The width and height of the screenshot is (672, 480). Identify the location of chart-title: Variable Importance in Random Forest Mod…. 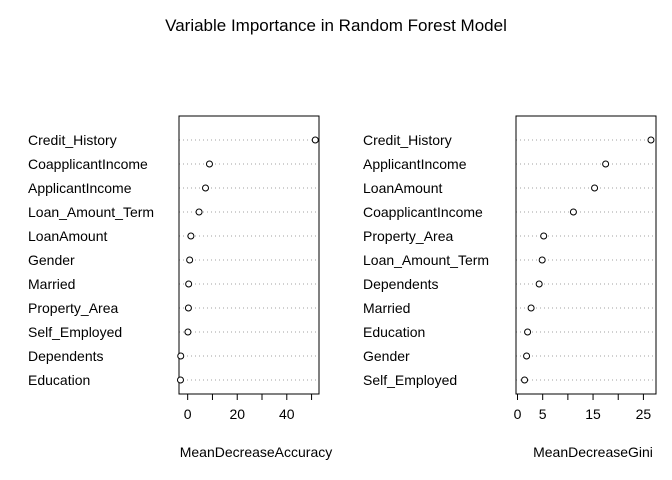
(336, 25).